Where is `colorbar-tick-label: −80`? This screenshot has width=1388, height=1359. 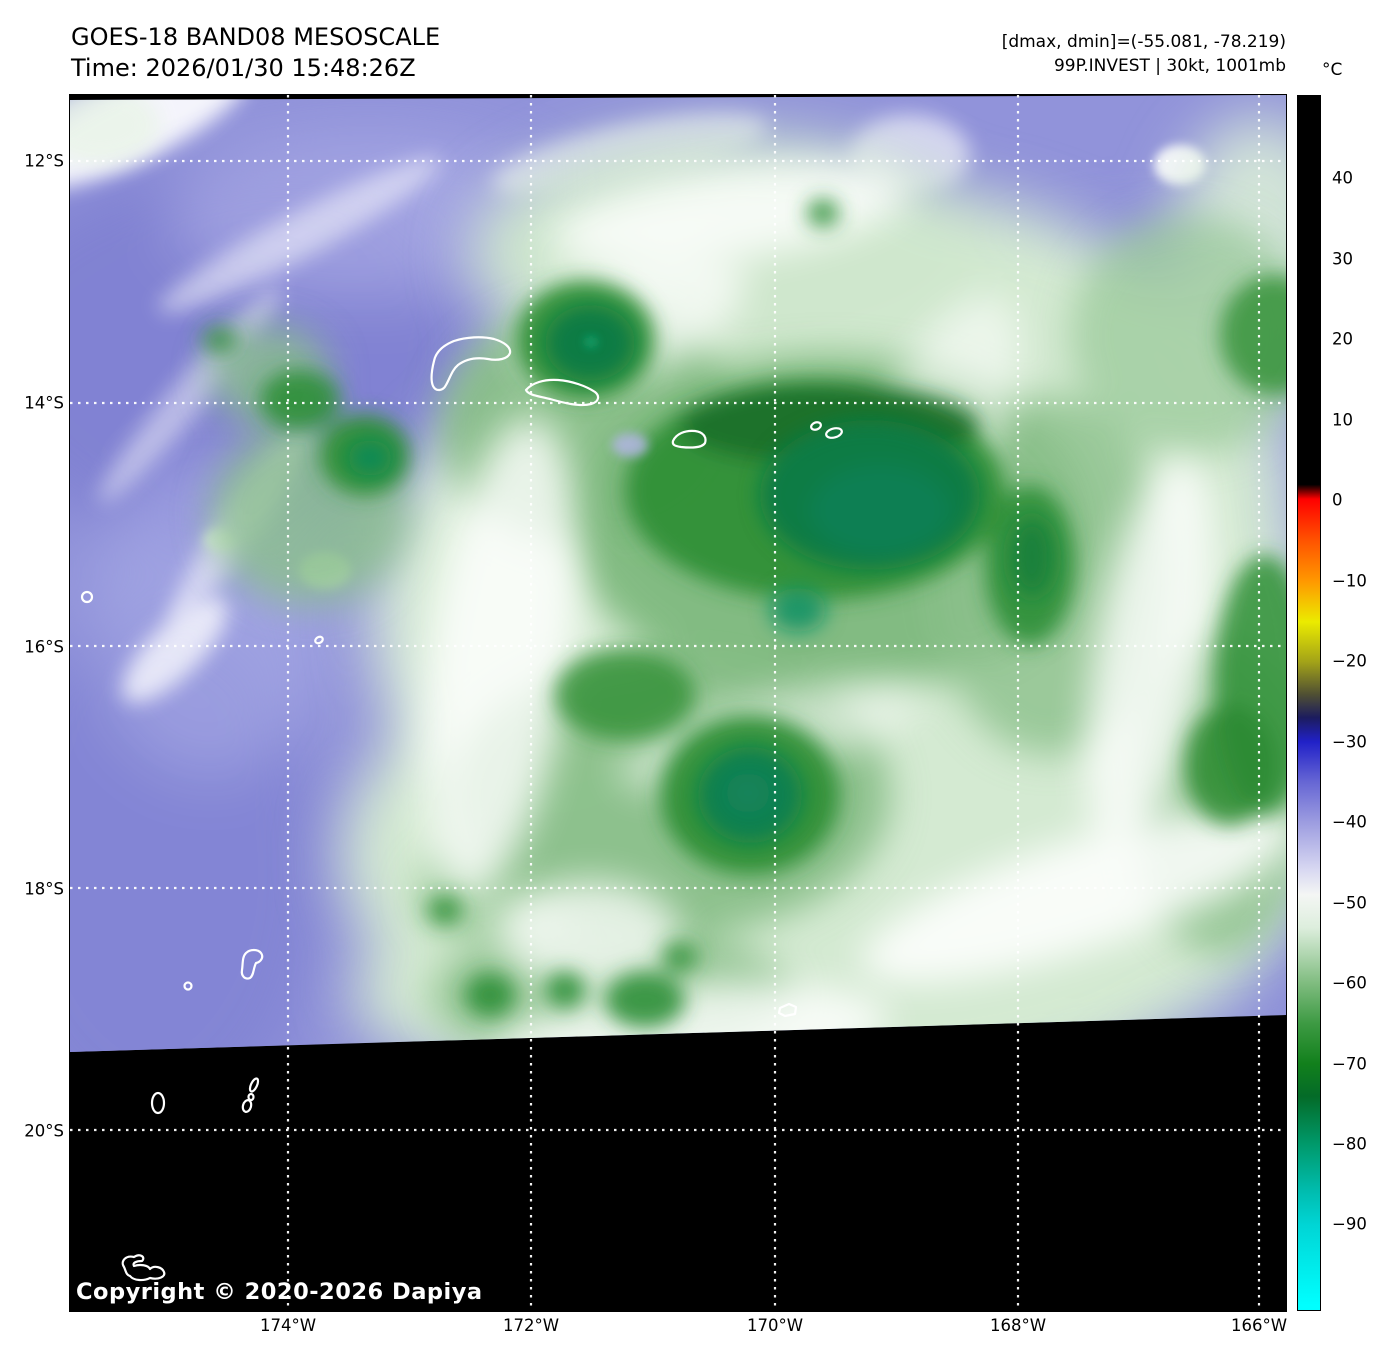
colorbar-tick-label: −80 is located at coordinates (1349, 1144).